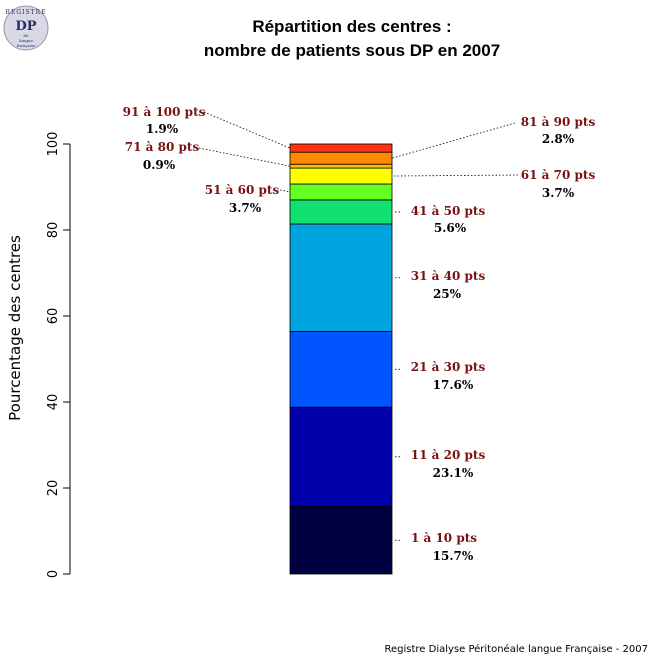 This screenshot has height=672, width=672. I want to click on segment-percent-label: 25%, so click(447, 294).